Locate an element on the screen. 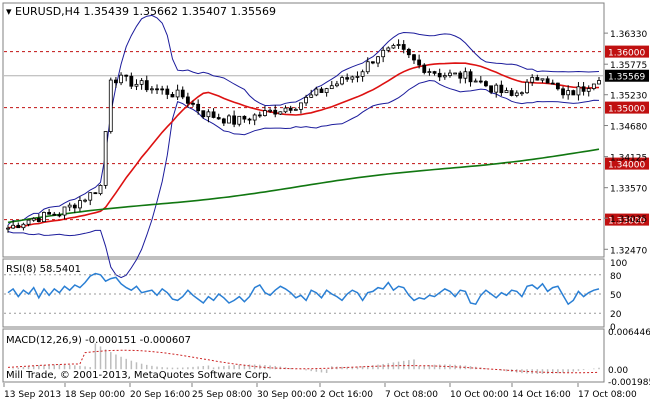  rsi-tick-label: 0 is located at coordinates (613, 328).